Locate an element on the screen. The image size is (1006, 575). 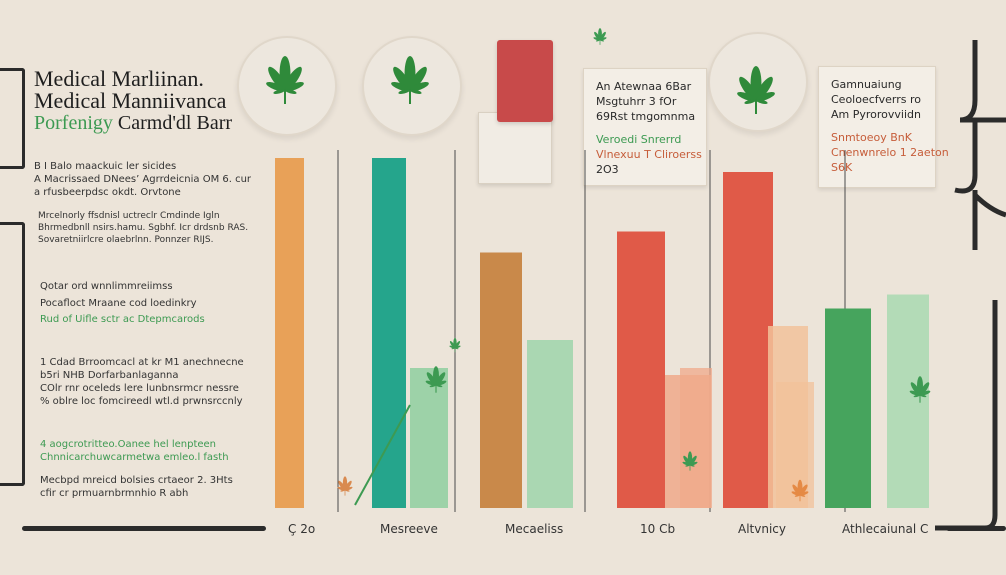
note-line: Sovaretniirlcre olaebrlnn. Ponnzer RIJS. is located at coordinates (126, 240).